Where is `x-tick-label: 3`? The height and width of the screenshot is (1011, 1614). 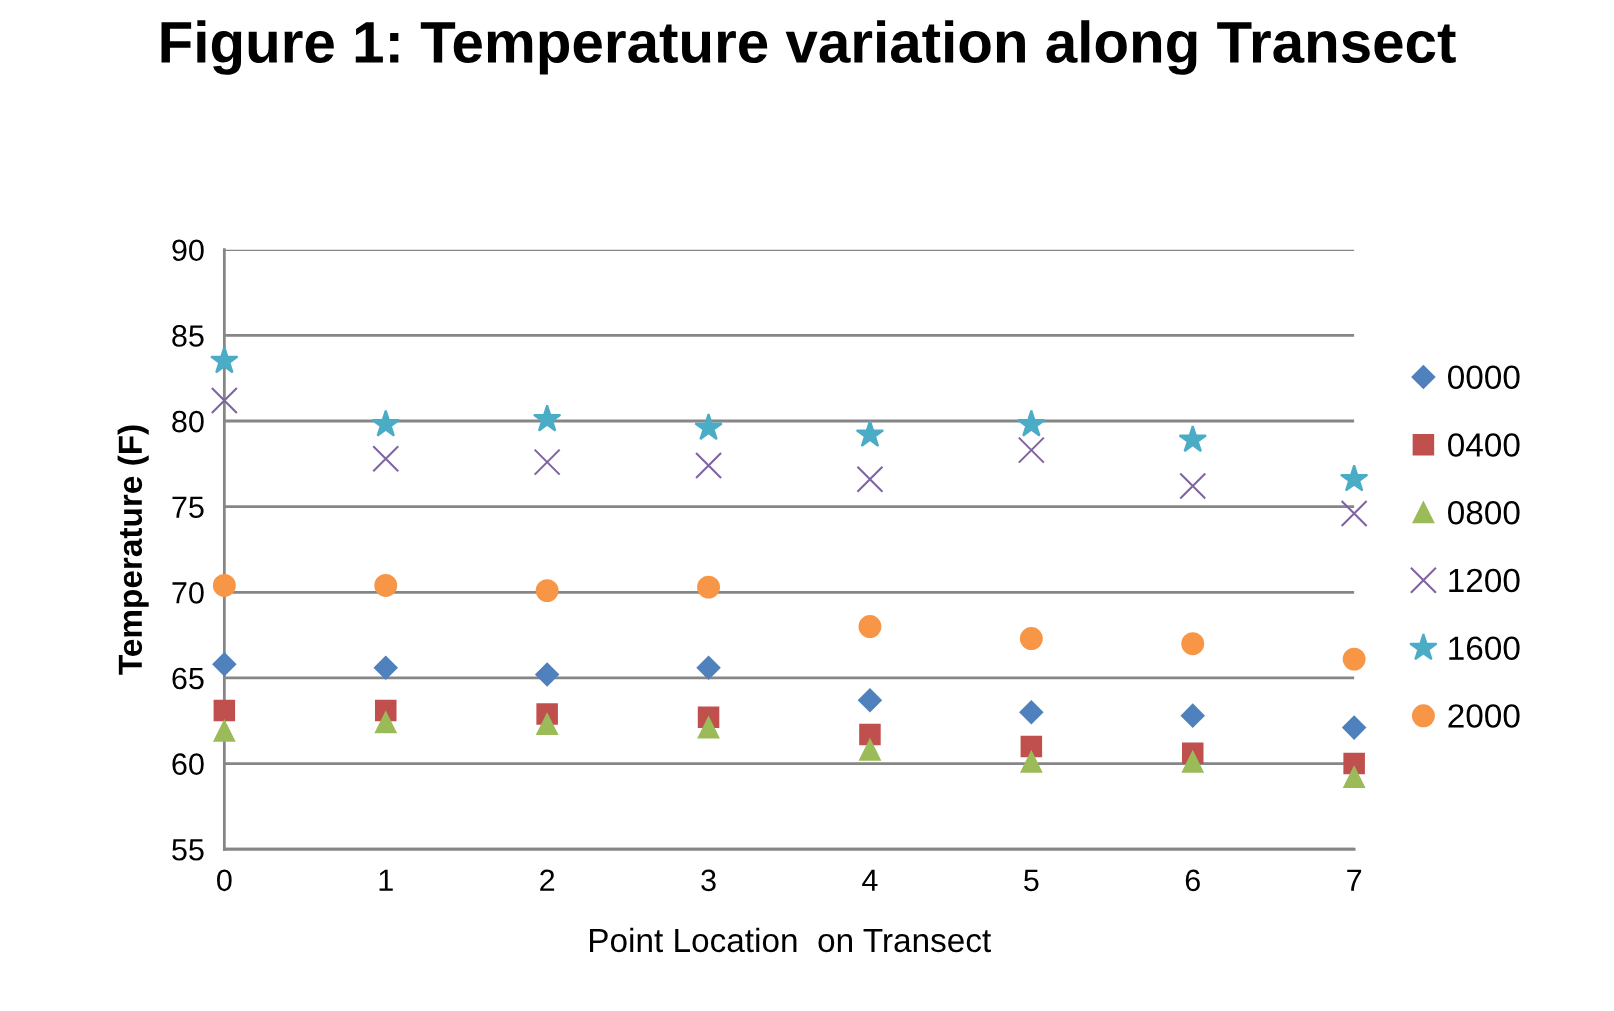 x-tick-label: 3 is located at coordinates (708, 880).